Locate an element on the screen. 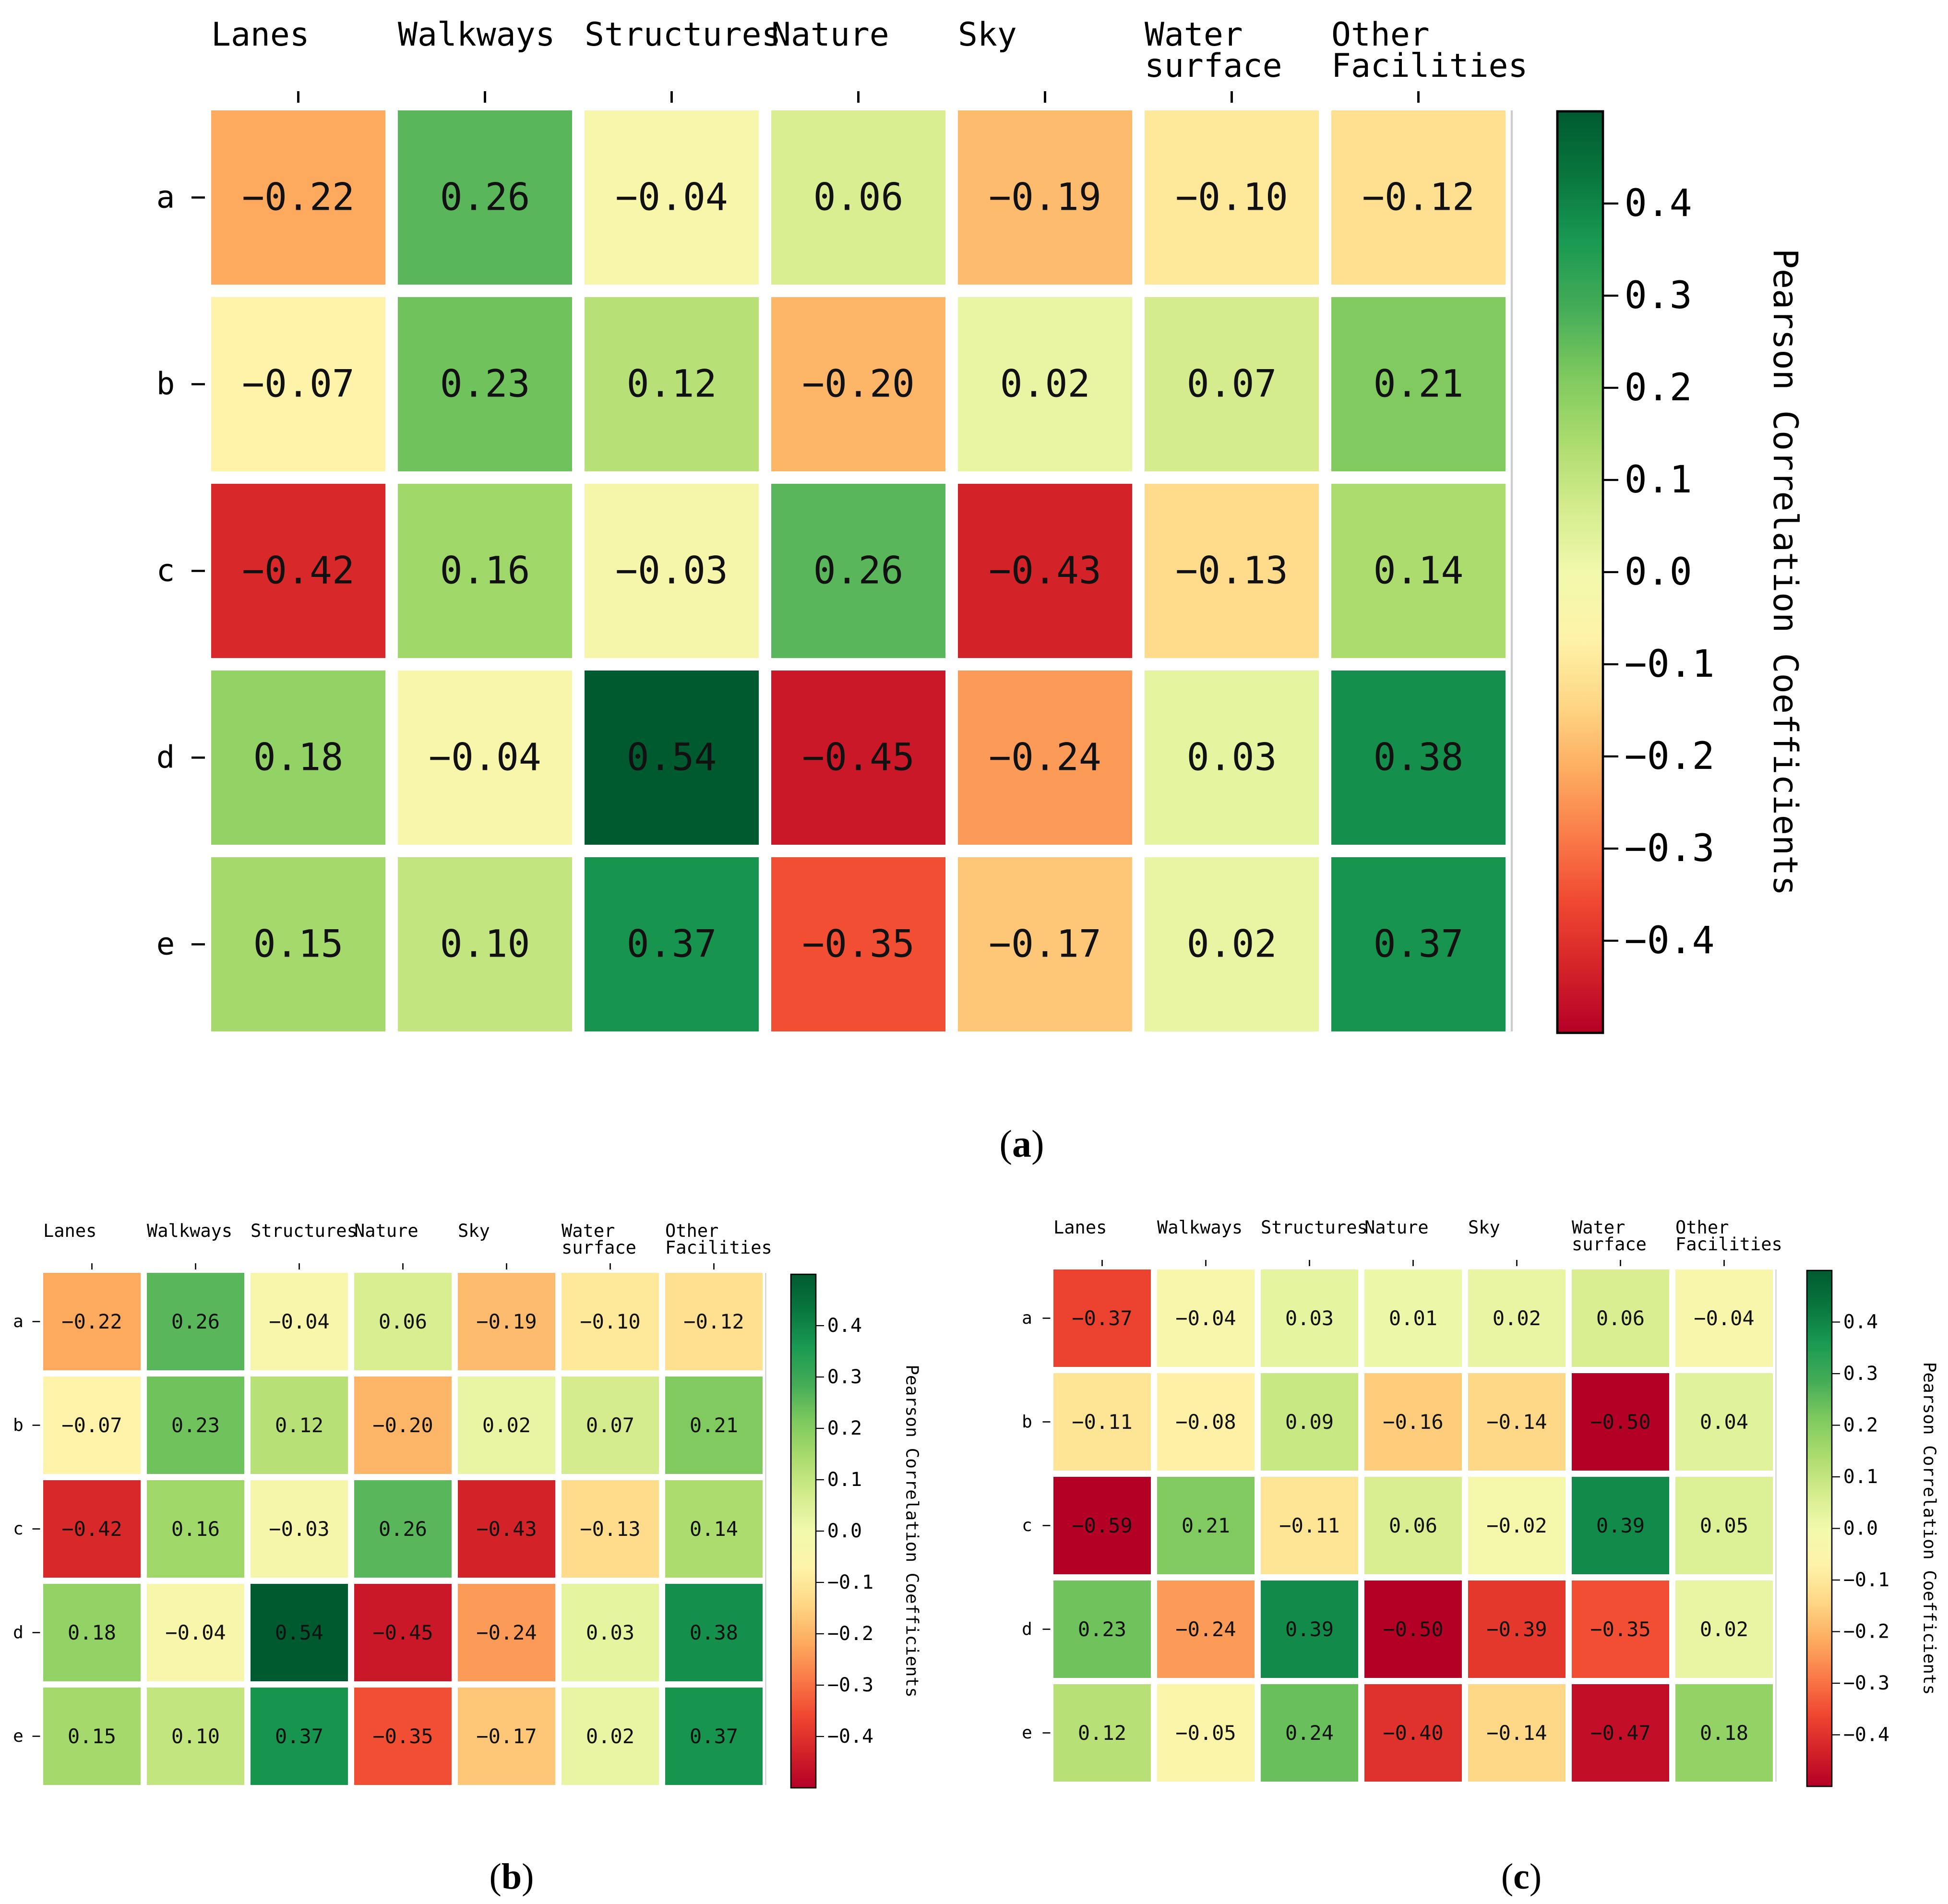 This screenshot has width=1948, height=1904. cell-value-label: −0.08 is located at coordinates (1205, 1422).